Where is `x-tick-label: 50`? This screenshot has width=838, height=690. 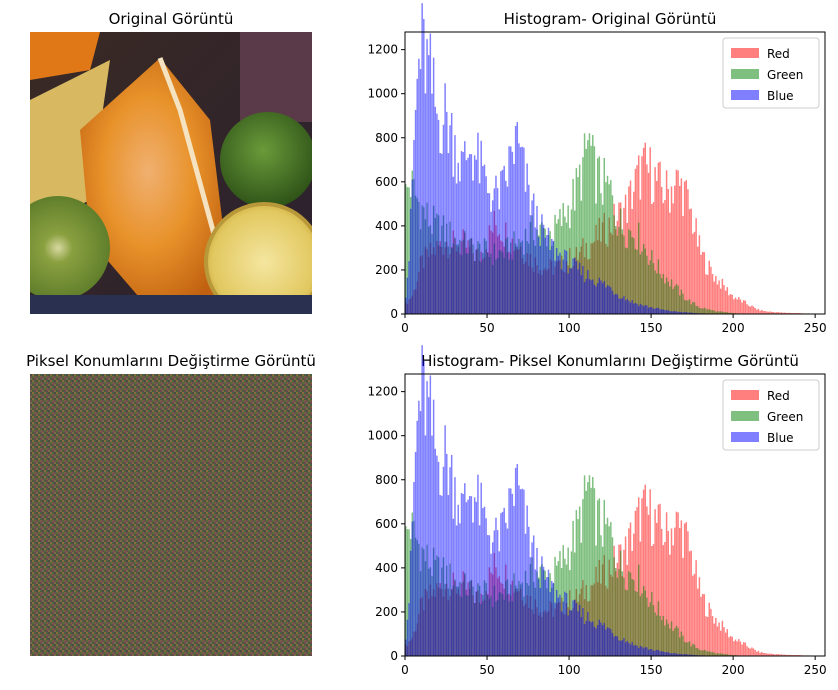 x-tick-label: 50 is located at coordinates (486, 328).